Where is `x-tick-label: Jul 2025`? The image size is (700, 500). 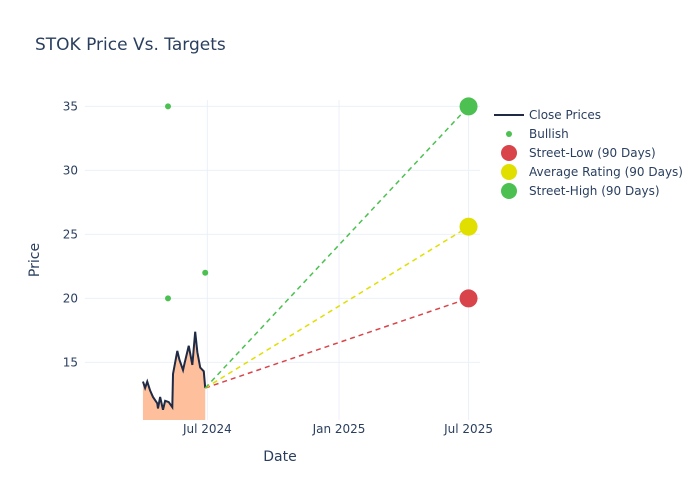 x-tick-label: Jul 2025 is located at coordinates (468, 429).